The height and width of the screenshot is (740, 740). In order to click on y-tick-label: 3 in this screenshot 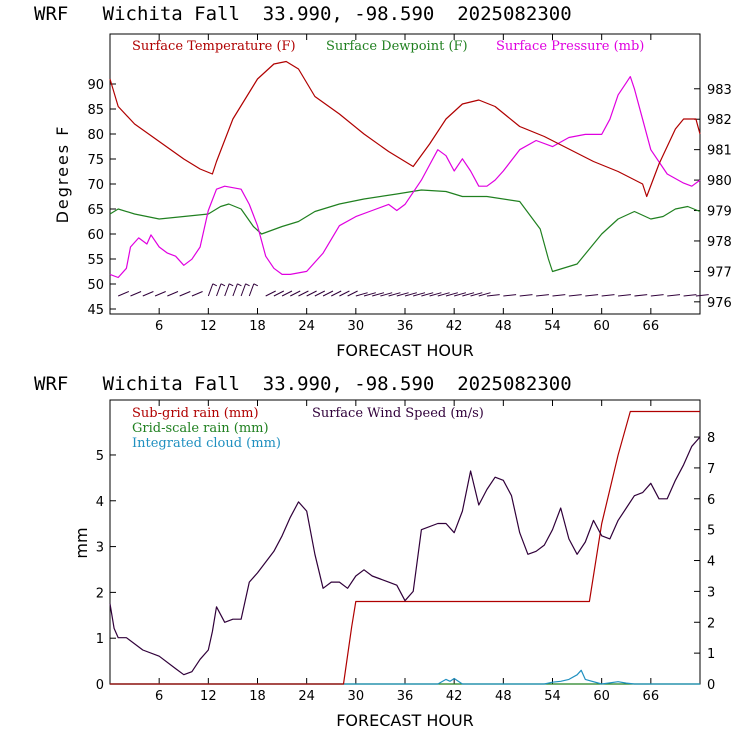, I will do `click(100, 548)`.